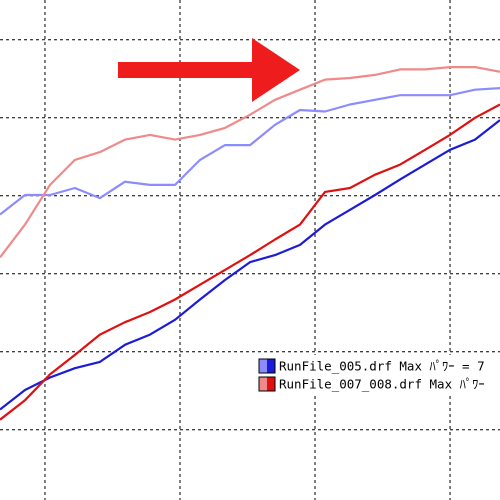  I want to click on legend-label: RunFile_005.drf Max ﾊﾟﾜｰ = 7, so click(382, 366).